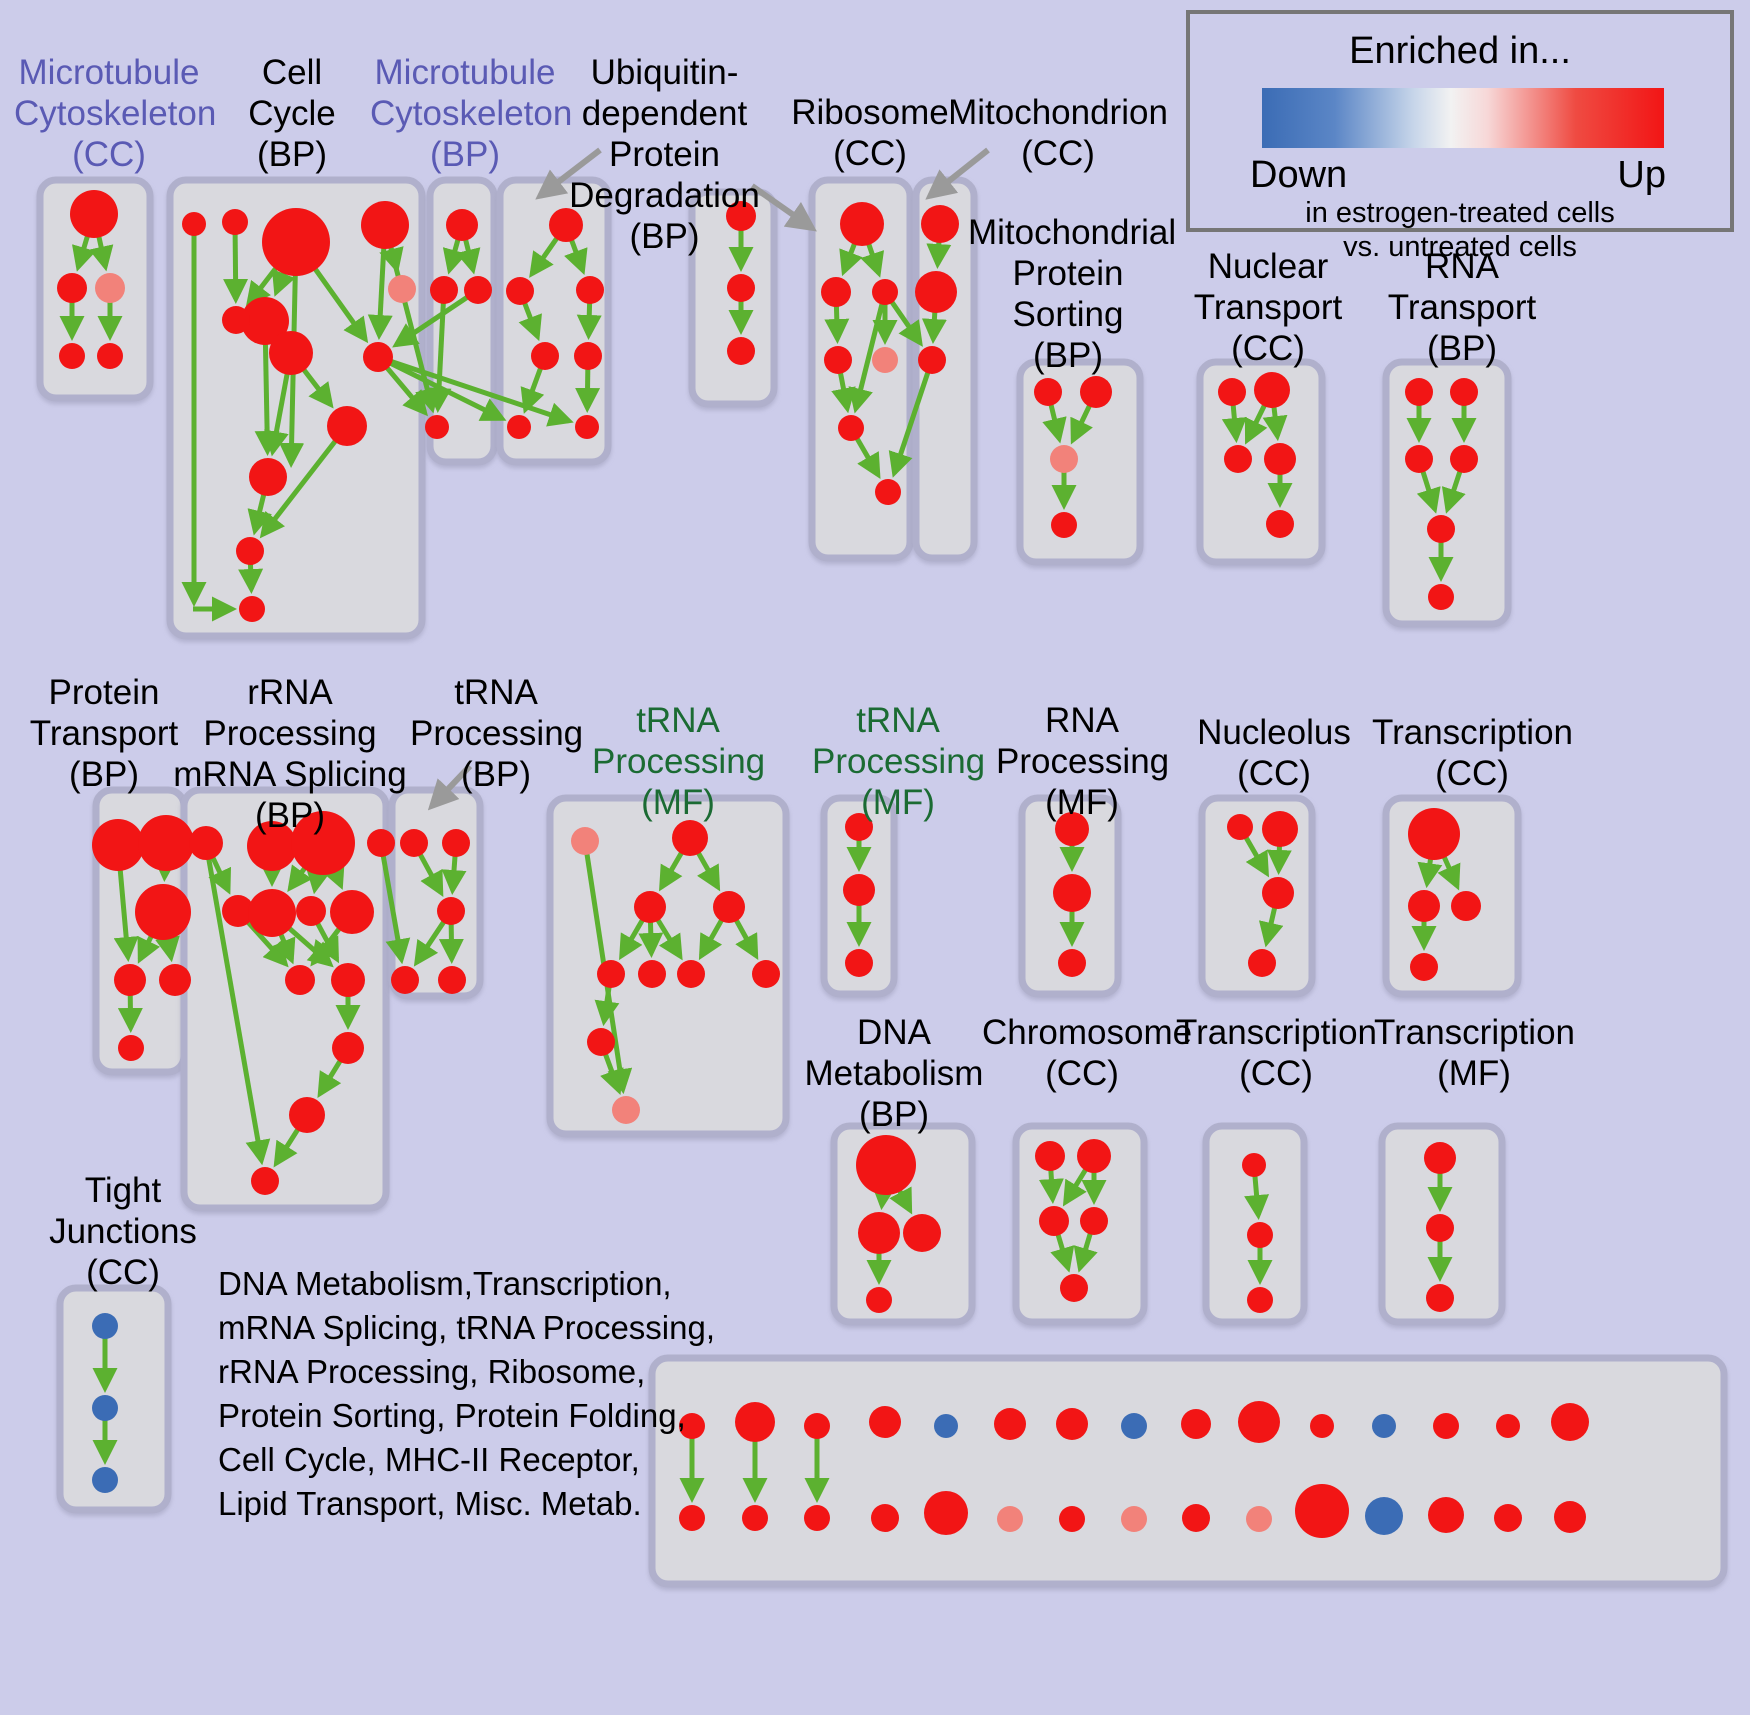 This screenshot has width=1750, height=1715. I want to click on group-label: Transcription (MF), so click(1474, 1053).